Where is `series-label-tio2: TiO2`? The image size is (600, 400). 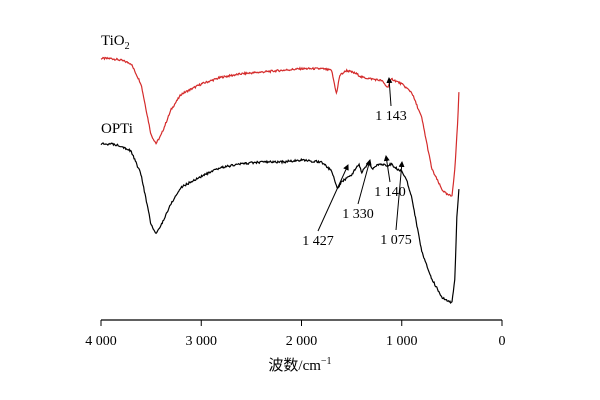 series-label-tio2: TiO2 is located at coordinates (115, 42).